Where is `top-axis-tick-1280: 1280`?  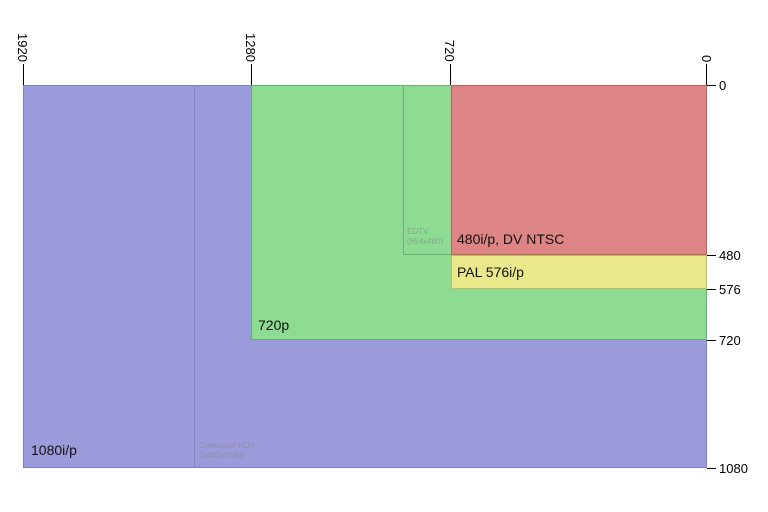
top-axis-tick-1280: 1280 is located at coordinates (250, 47).